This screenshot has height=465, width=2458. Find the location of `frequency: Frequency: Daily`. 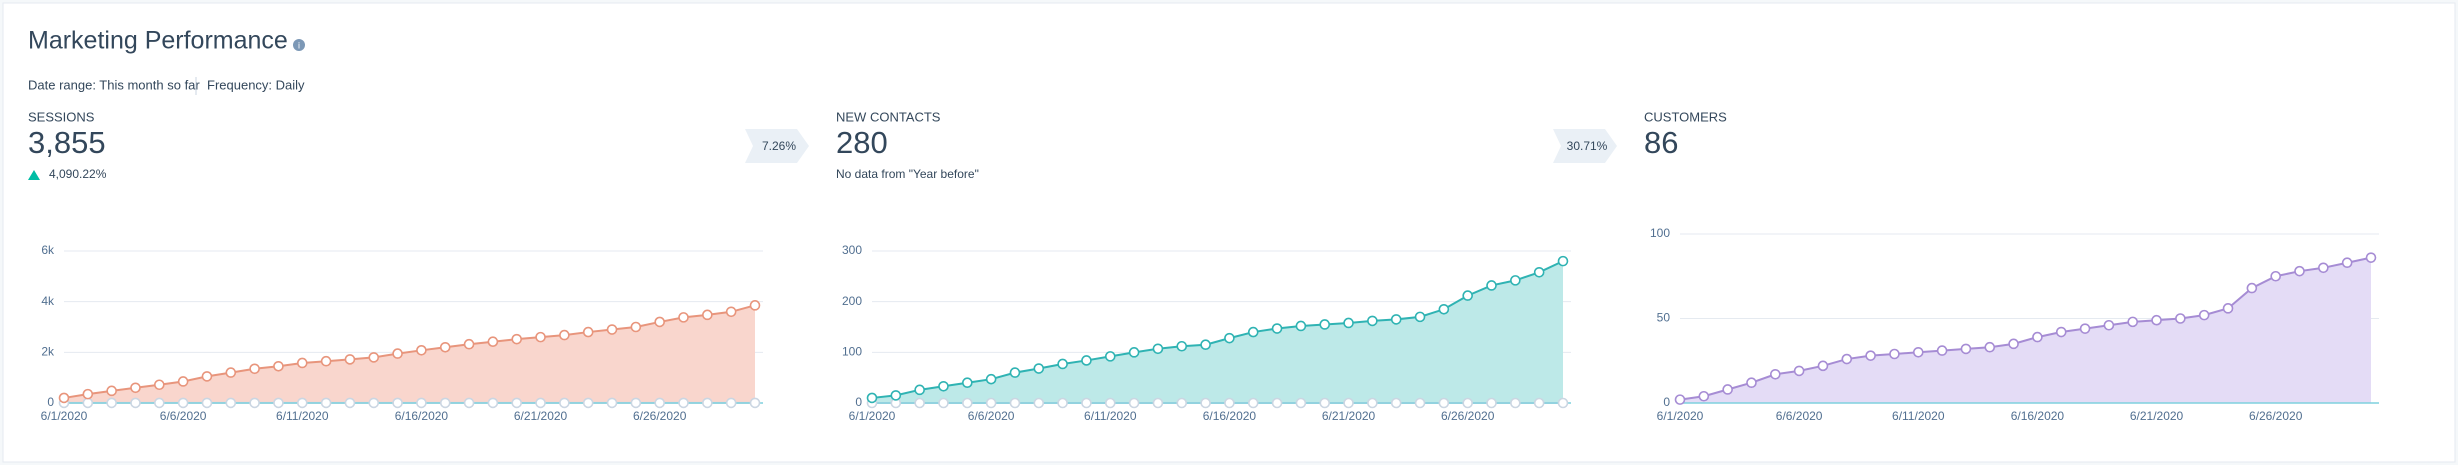

frequency: Frequency: Daily is located at coordinates (256, 84).